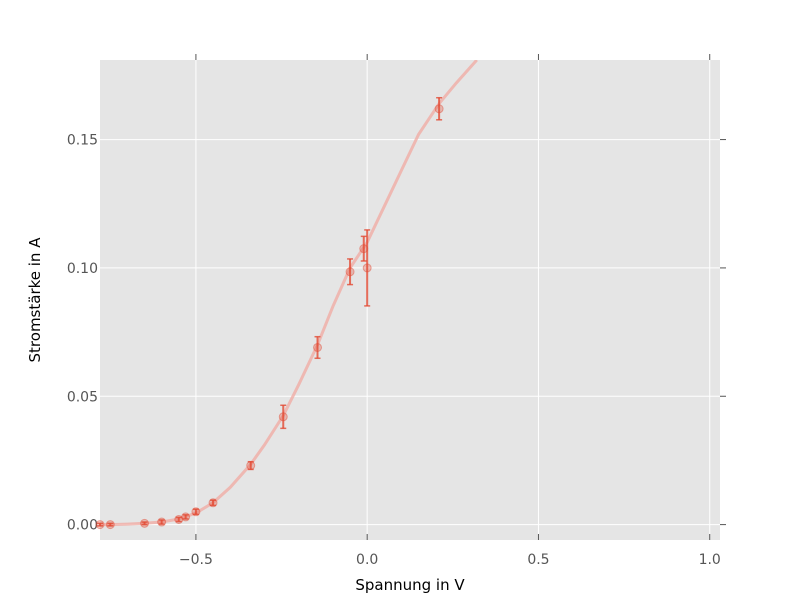  What do you see at coordinates (82, 269) in the screenshot?
I see `y-tick-label: 0.10` at bounding box center [82, 269].